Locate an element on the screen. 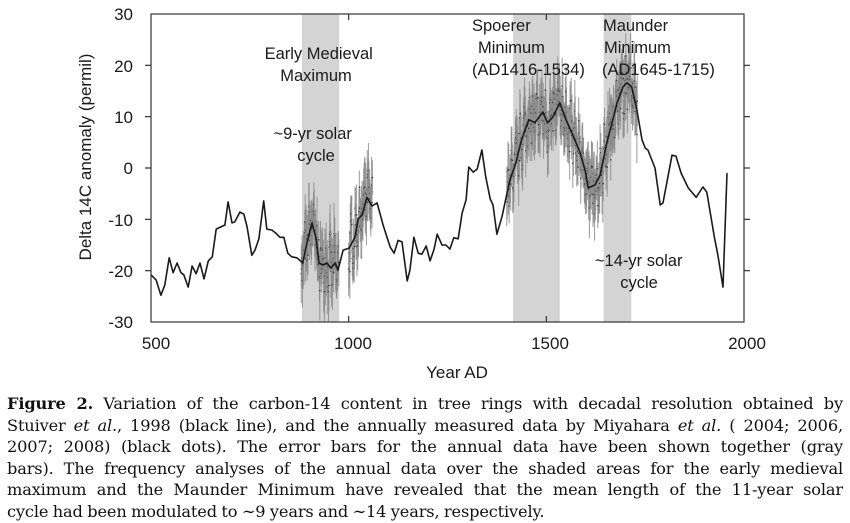 The height and width of the screenshot is (523, 850). caption-label: Figure 2. is located at coordinates (50, 403).